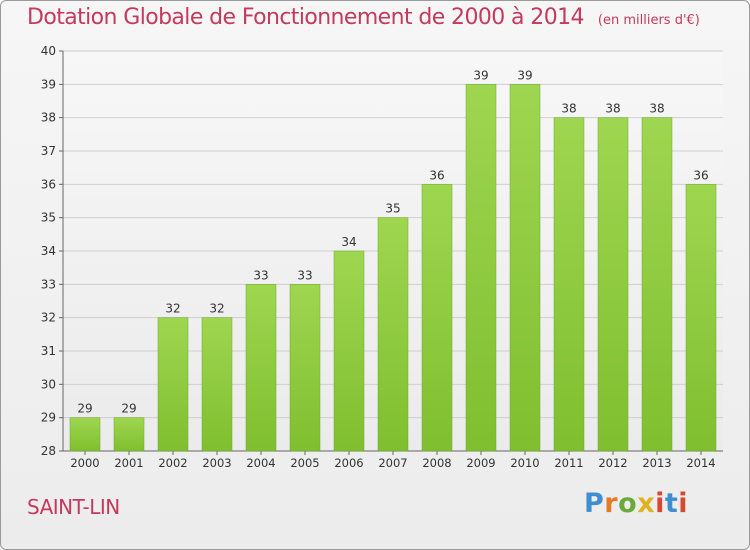  I want to click on bar-2004, so click(261, 368).